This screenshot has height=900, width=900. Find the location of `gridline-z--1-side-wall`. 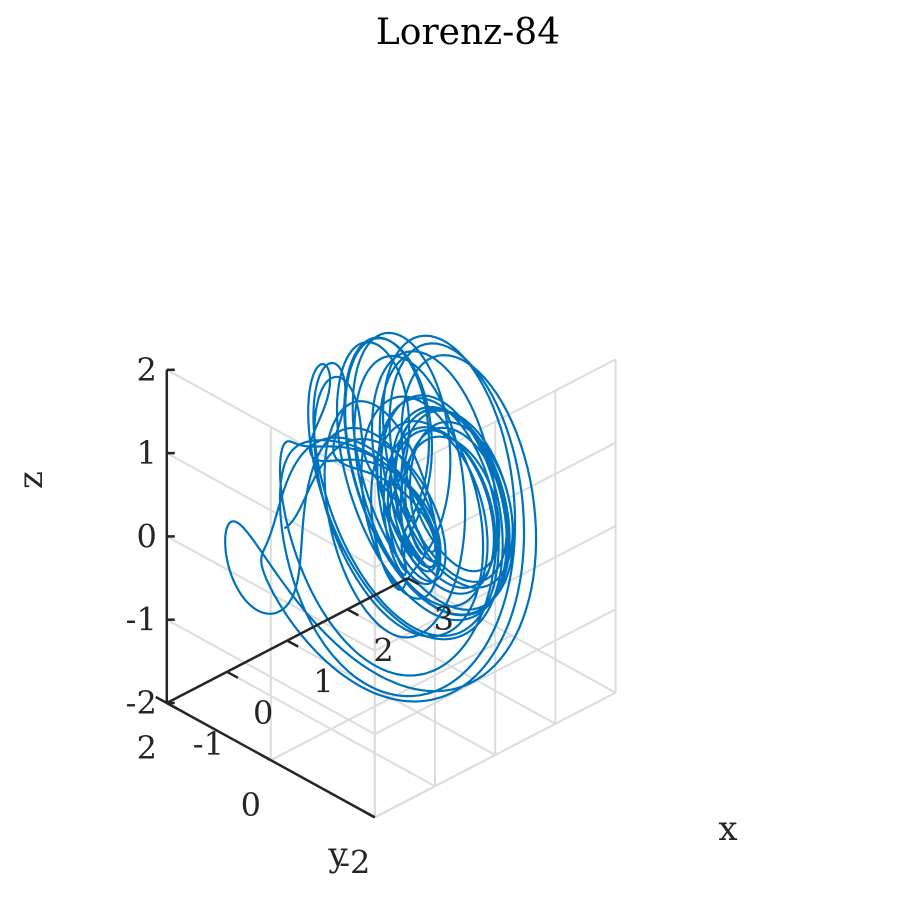

gridline-z--1-side-wall is located at coordinates (271, 676).